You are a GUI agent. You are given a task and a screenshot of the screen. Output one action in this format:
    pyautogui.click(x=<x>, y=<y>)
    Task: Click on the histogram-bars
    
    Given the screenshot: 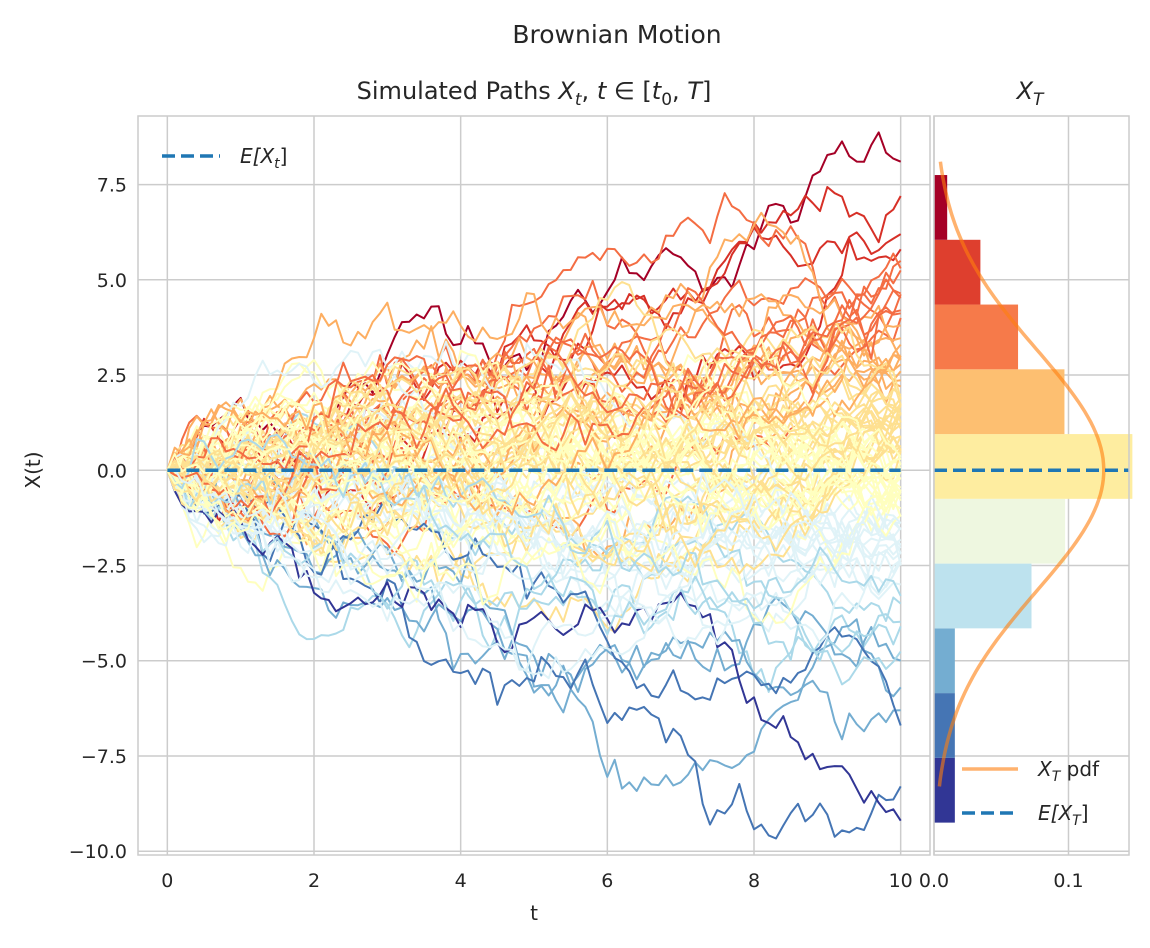 What is the action you would take?
    pyautogui.click(x=1033, y=499)
    